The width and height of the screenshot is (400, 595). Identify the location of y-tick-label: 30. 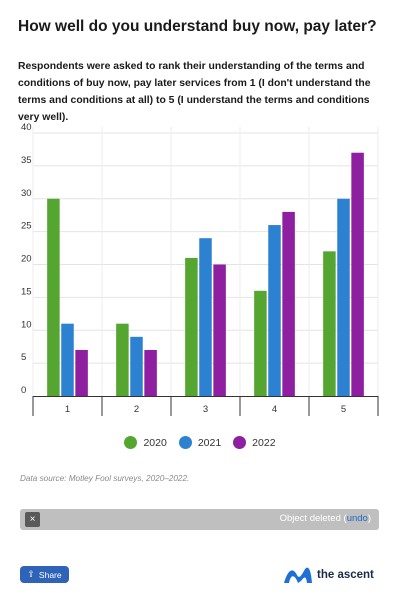
(26, 193).